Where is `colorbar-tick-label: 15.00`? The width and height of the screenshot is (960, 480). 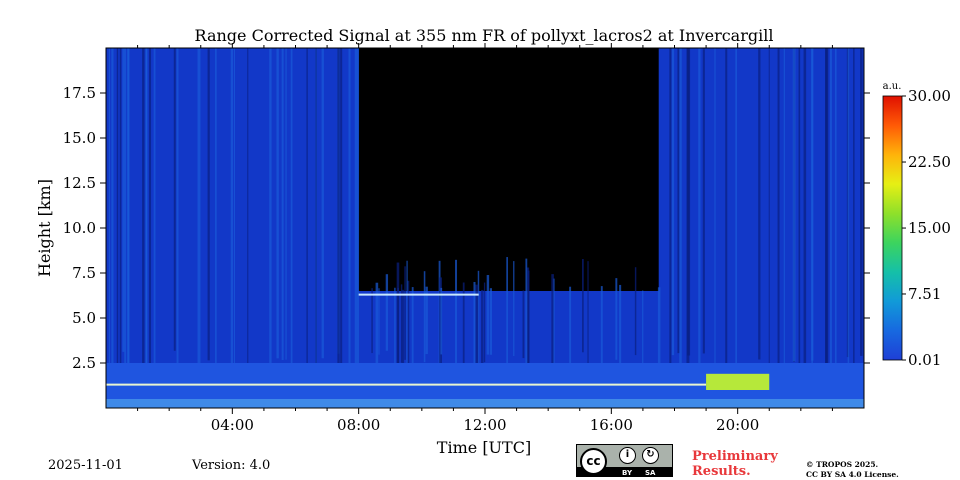 colorbar-tick-label: 15.00 is located at coordinates (929, 228).